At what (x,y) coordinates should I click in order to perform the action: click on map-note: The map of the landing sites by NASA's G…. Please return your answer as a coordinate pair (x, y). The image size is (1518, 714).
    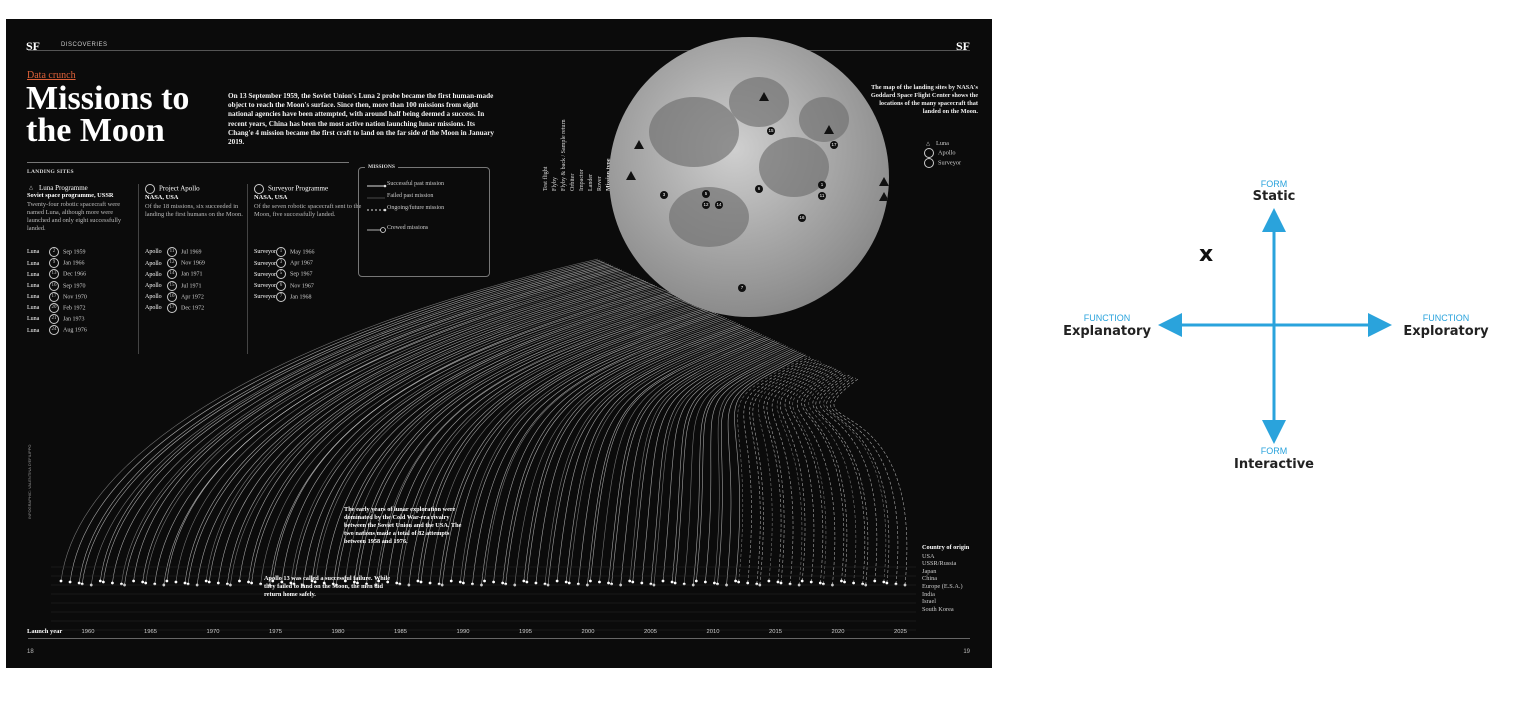
    Looking at the image, I should click on (924, 99).